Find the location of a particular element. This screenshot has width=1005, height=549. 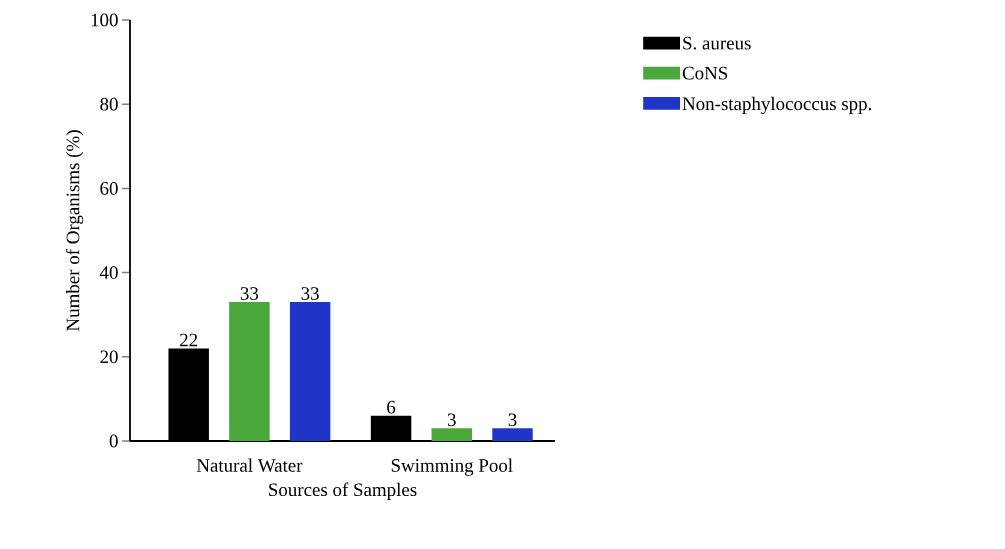

y-axis-title: Number of Organisms (%) is located at coordinates (74, 230).